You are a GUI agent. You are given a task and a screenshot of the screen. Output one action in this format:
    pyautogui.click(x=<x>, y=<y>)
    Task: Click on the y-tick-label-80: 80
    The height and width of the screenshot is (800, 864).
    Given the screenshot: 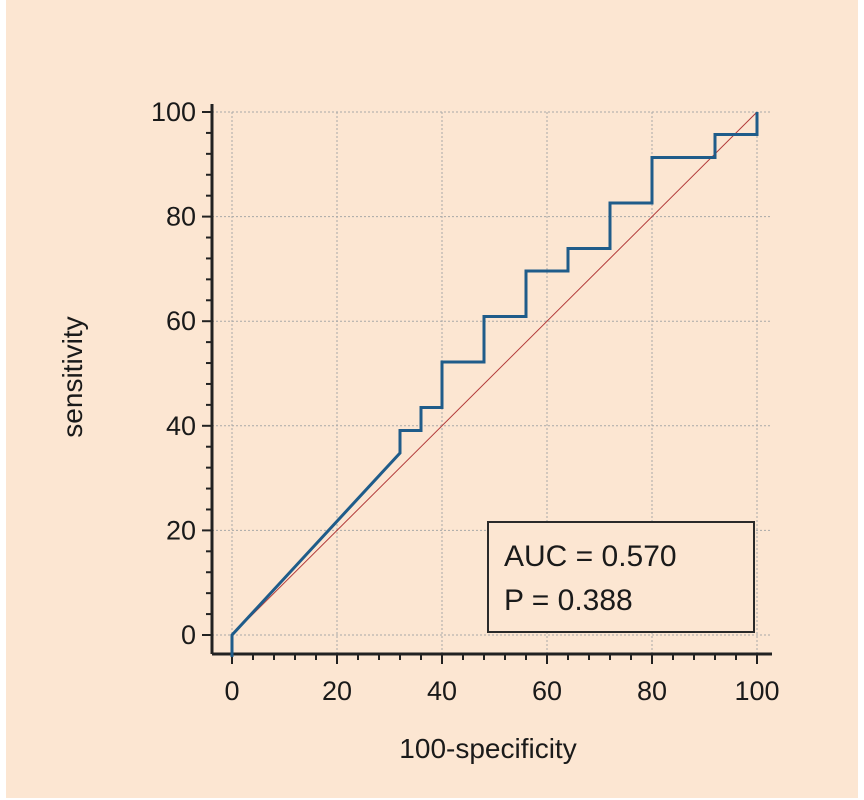 What is the action you would take?
    pyautogui.click(x=181, y=217)
    